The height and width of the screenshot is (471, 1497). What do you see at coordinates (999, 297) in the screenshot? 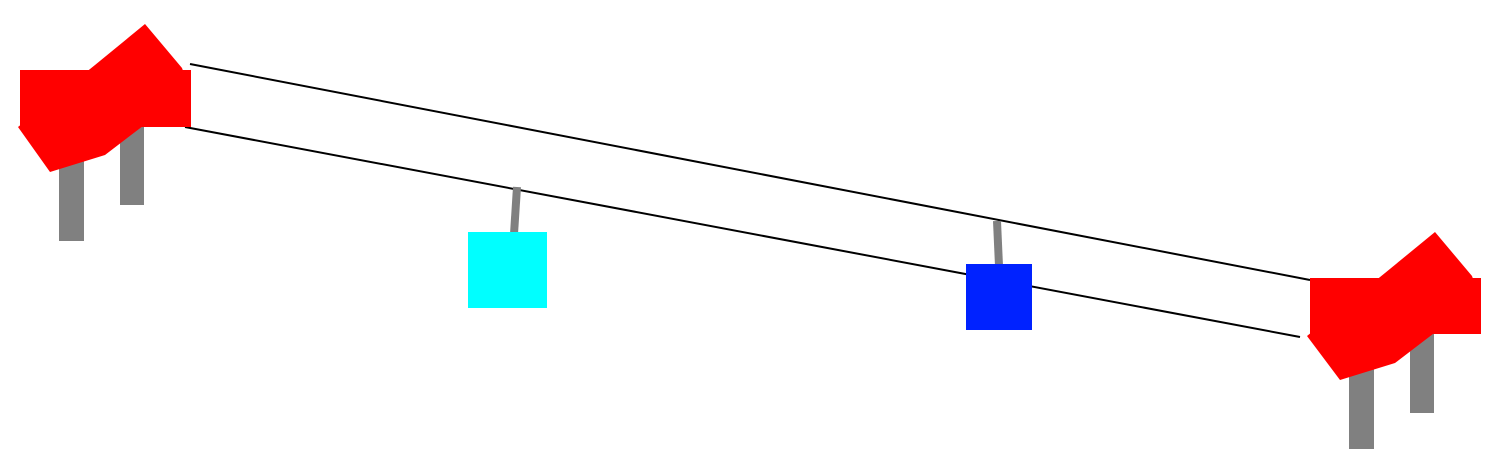
I see `blue-cabin-body` at bounding box center [999, 297].